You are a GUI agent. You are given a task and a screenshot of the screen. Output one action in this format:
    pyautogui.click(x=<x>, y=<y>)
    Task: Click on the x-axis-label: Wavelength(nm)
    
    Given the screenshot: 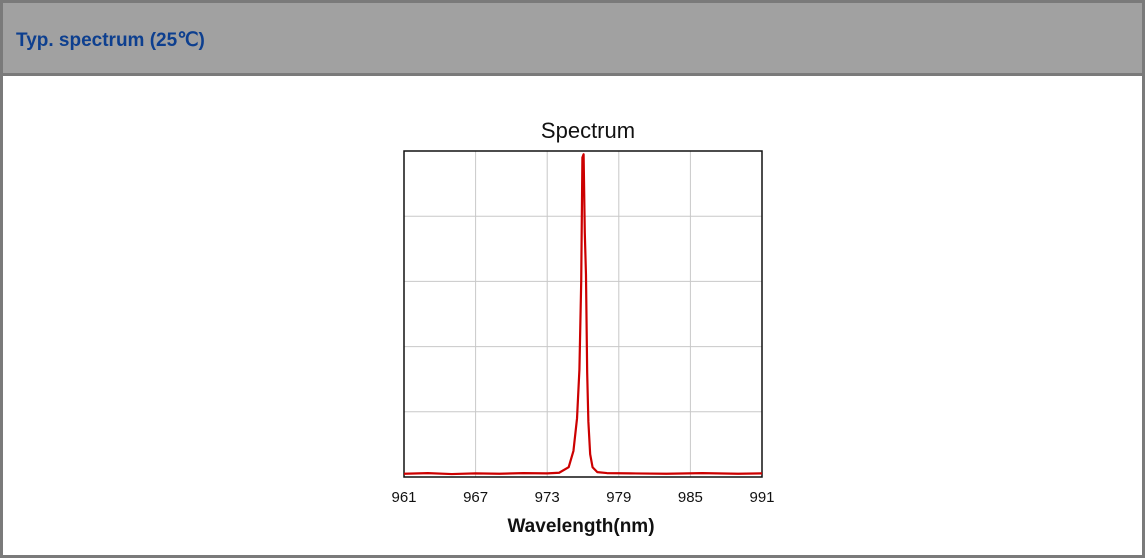 What is the action you would take?
    pyautogui.click(x=580, y=526)
    